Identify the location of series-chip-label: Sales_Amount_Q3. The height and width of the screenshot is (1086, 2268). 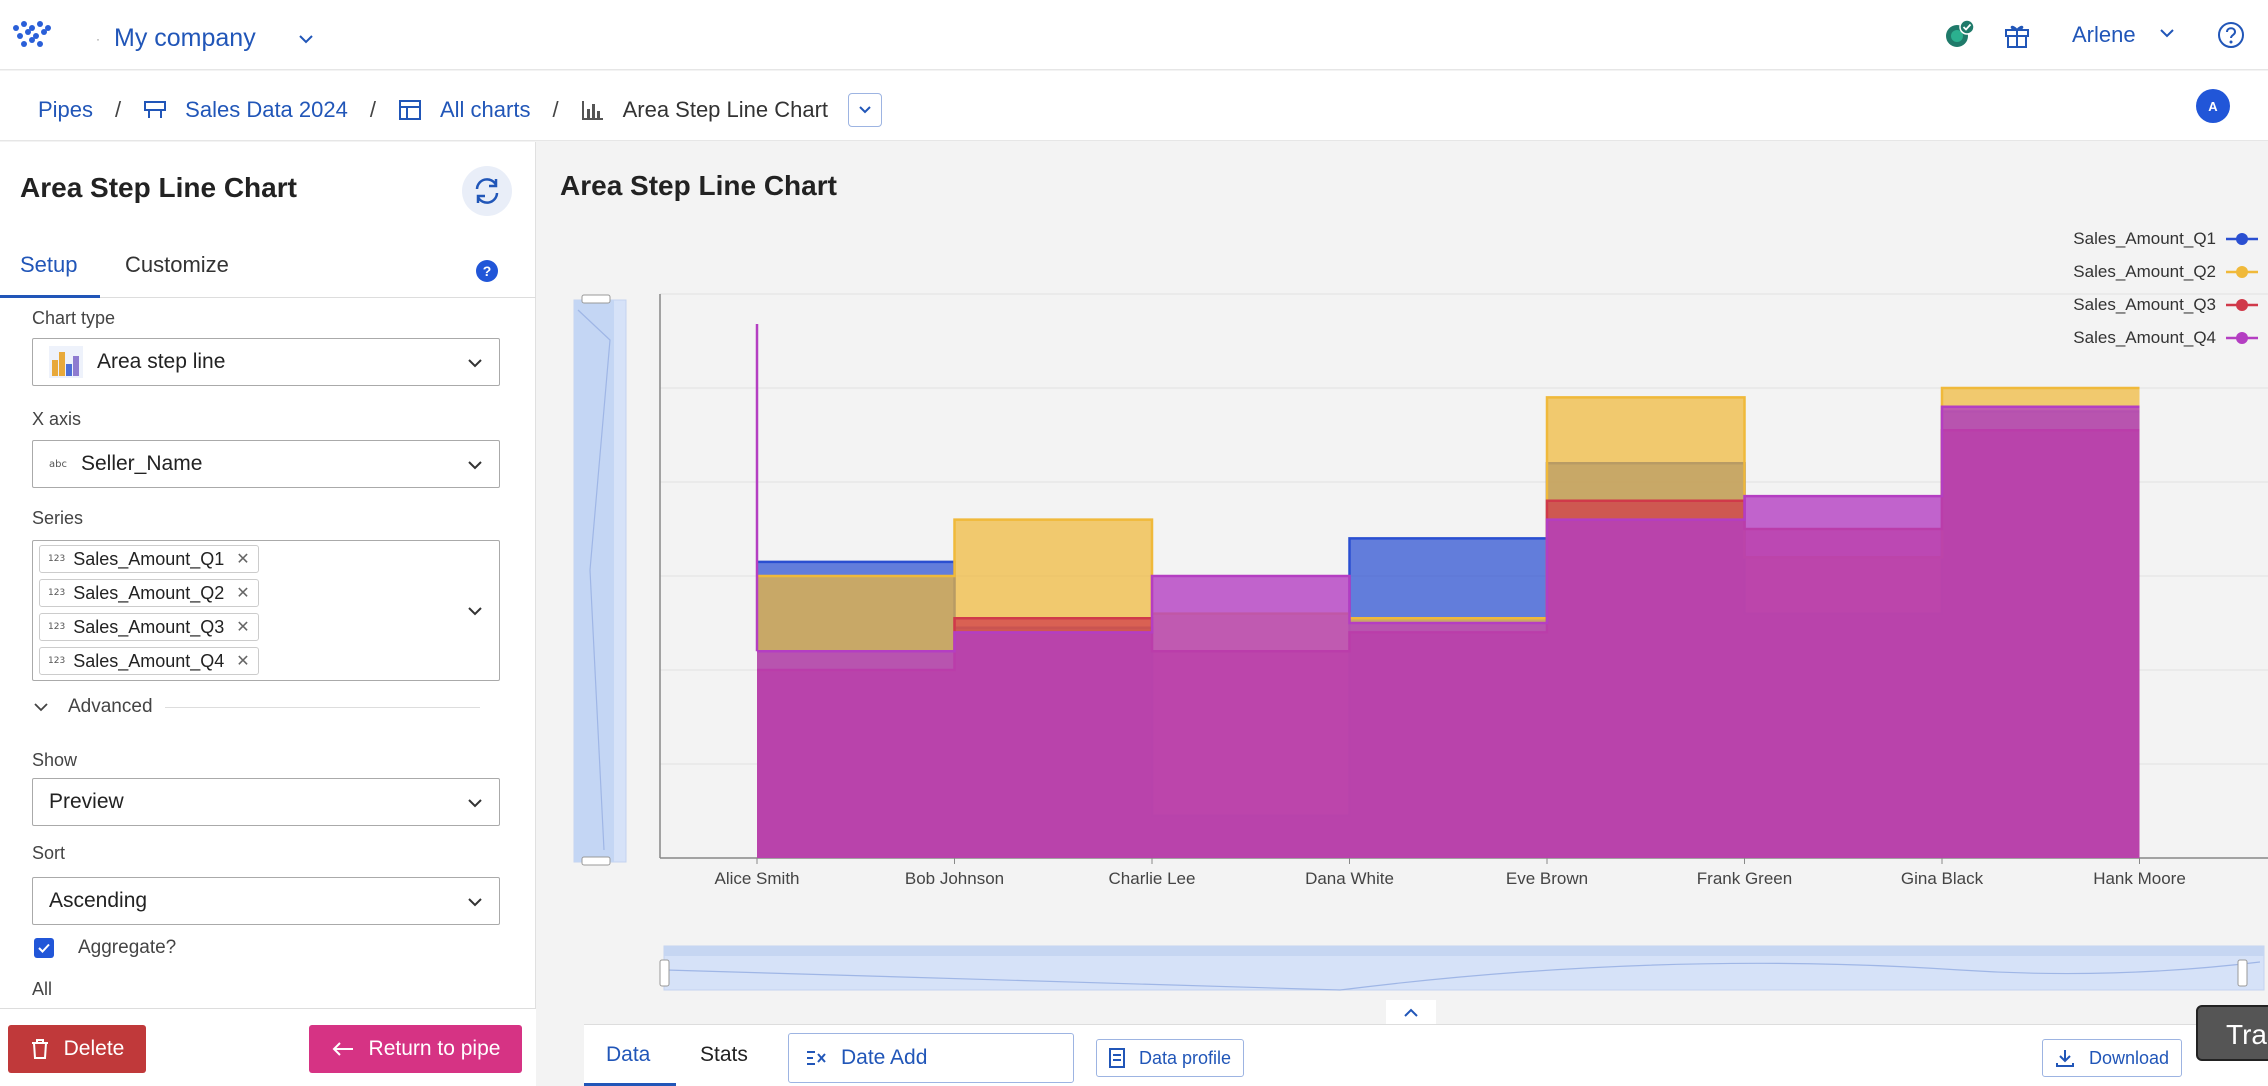
(149, 626).